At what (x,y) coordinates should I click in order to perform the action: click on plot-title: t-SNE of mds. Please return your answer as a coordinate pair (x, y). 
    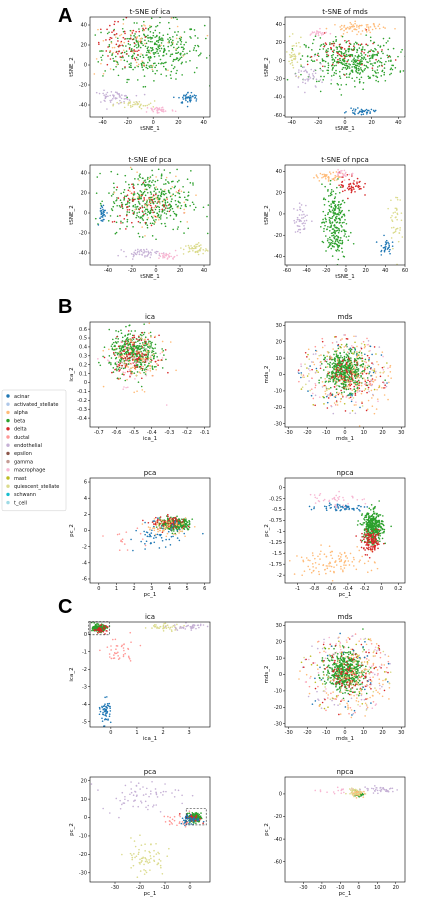
    Looking at the image, I should click on (345, 12).